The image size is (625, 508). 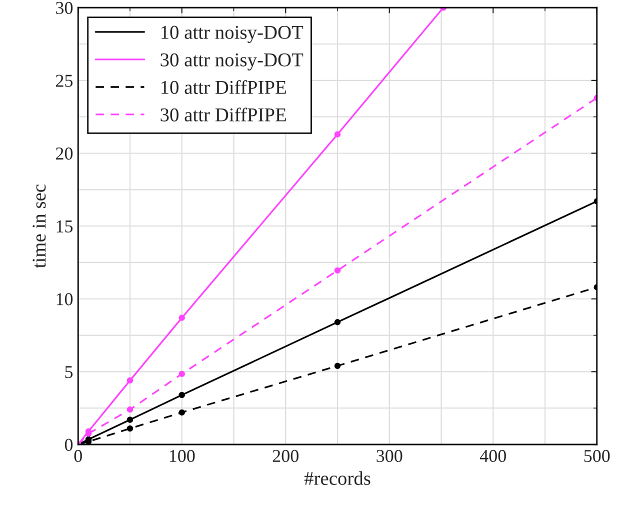 What do you see at coordinates (597, 456) in the screenshot?
I see `x-tick-label: 500` at bounding box center [597, 456].